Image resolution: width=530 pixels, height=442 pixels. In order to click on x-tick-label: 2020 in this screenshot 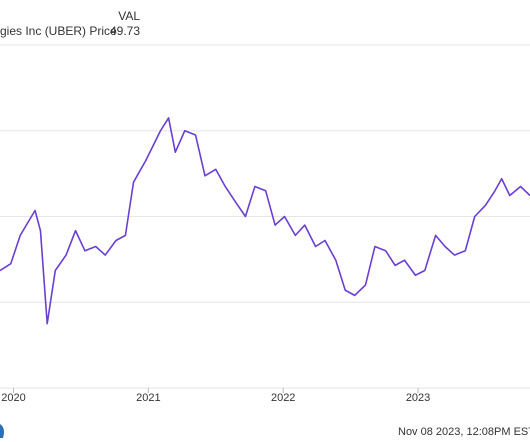, I will do `click(13, 398)`.